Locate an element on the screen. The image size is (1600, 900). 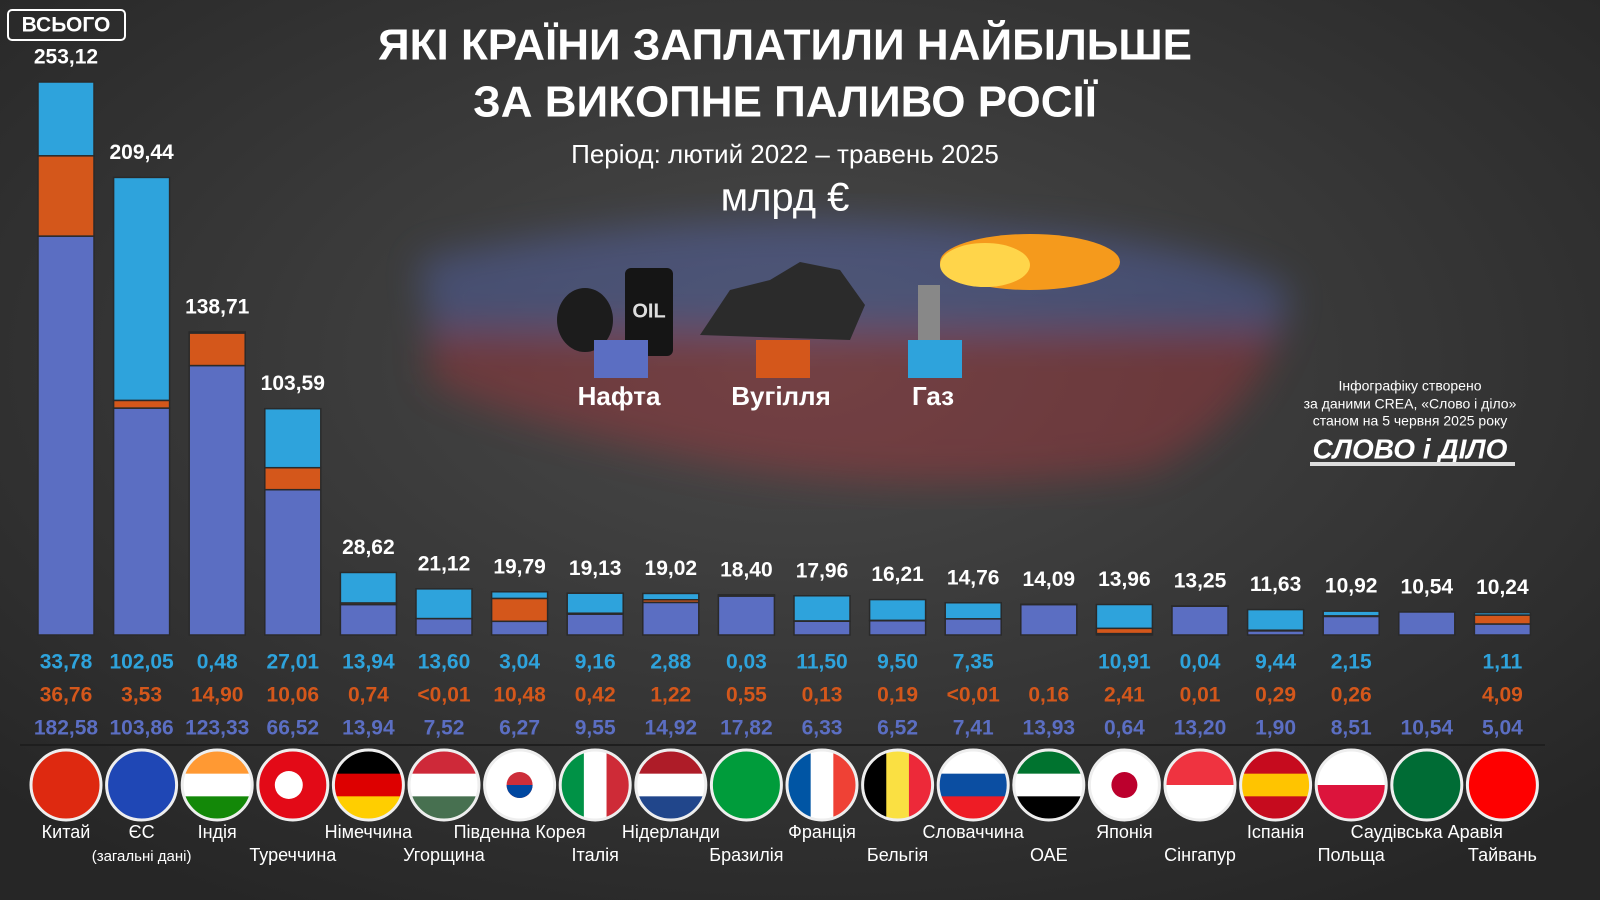
value-label: 123,33 is located at coordinates (217, 728).